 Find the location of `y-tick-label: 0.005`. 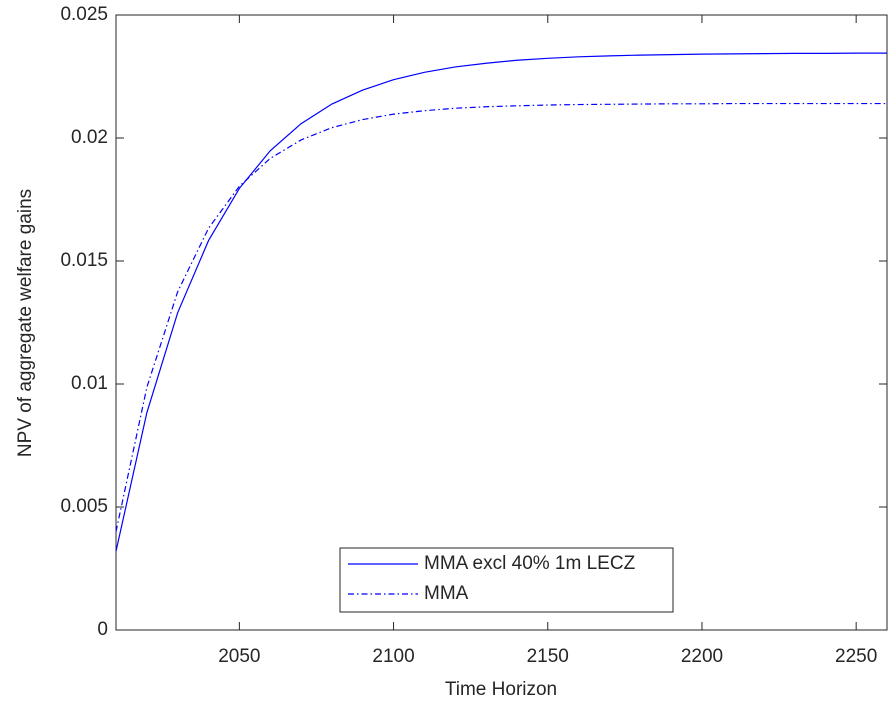

y-tick-label: 0.005 is located at coordinates (84, 506).